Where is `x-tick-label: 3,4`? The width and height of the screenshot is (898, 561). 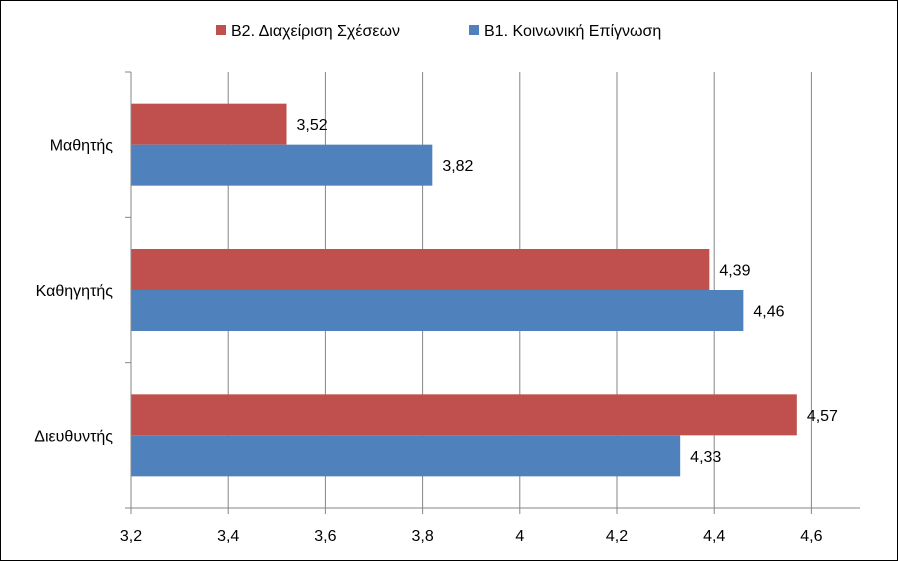
x-tick-label: 3,4 is located at coordinates (228, 536).